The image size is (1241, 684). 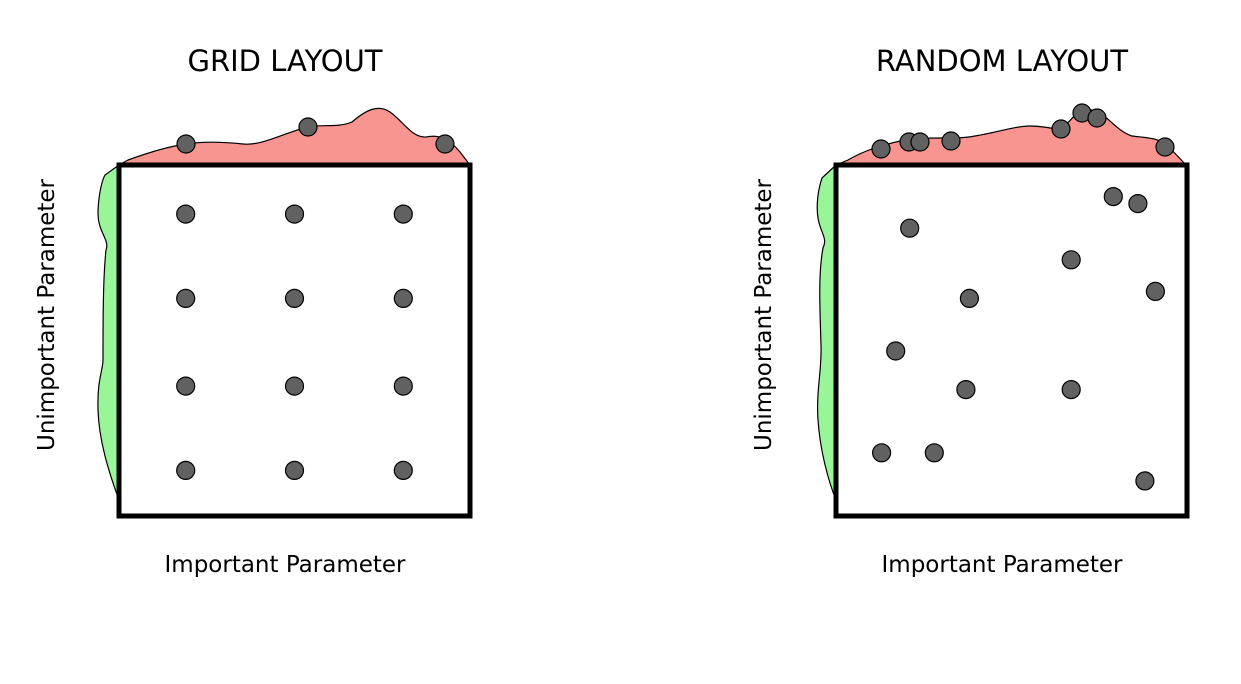 What do you see at coordinates (108, 339) in the screenshot?
I see `grid-unimportant-distribution` at bounding box center [108, 339].